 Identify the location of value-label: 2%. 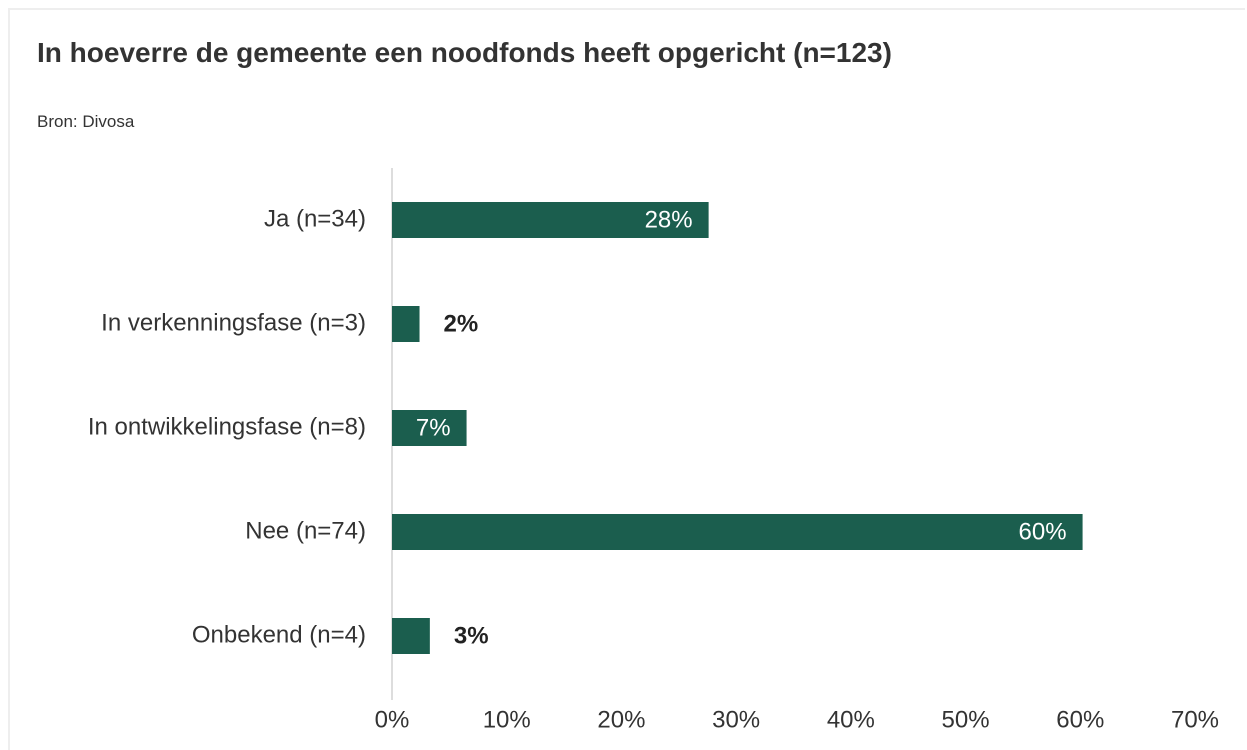
(461, 323).